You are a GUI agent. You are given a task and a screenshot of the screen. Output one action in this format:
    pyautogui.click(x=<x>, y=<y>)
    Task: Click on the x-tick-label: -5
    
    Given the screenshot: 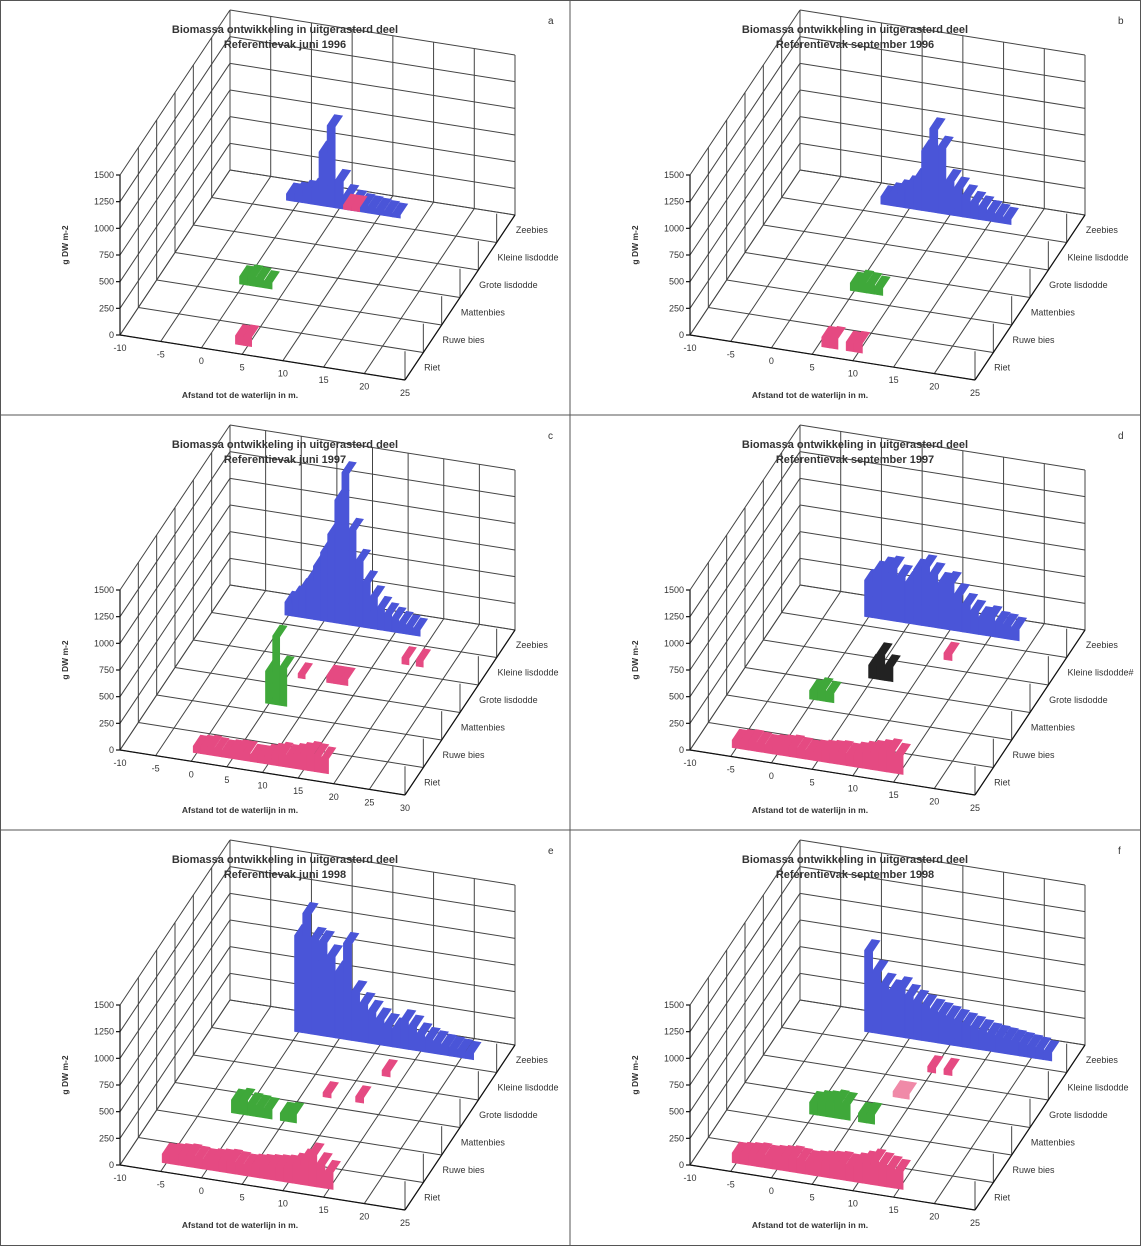 What is the action you would take?
    pyautogui.click(x=731, y=769)
    